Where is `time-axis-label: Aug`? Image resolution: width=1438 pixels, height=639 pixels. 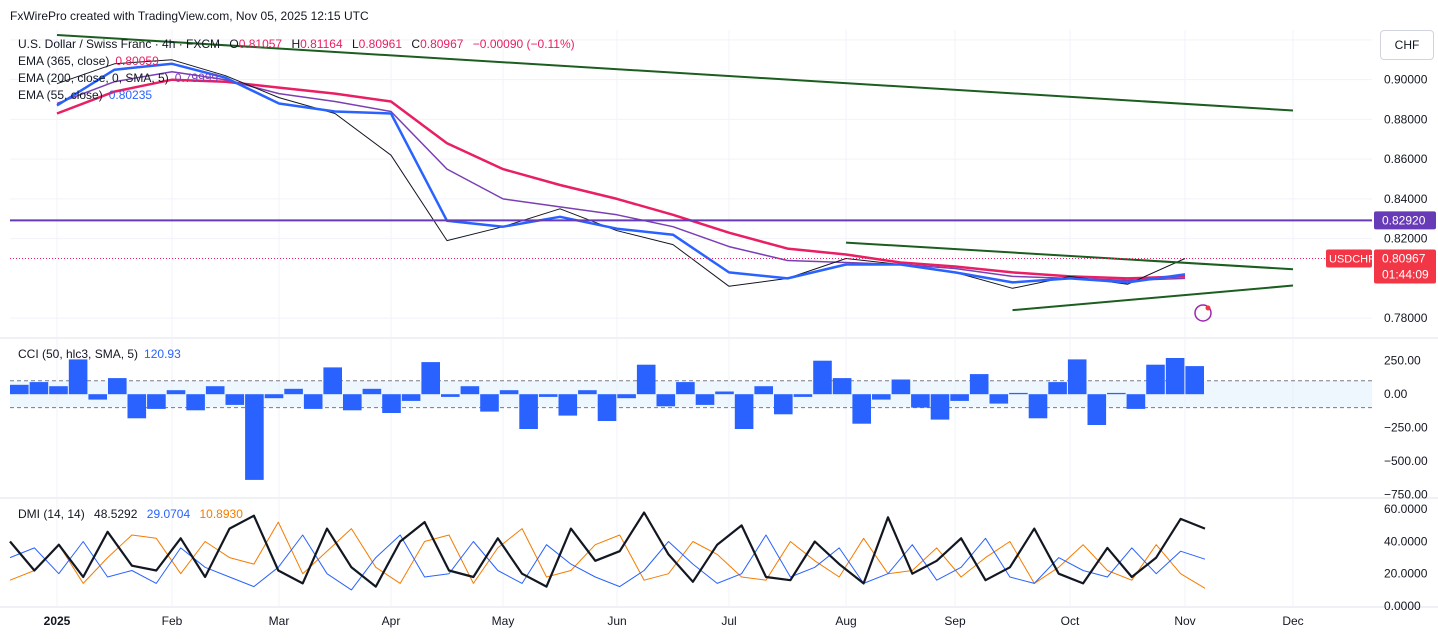 time-axis-label: Aug is located at coordinates (845, 621).